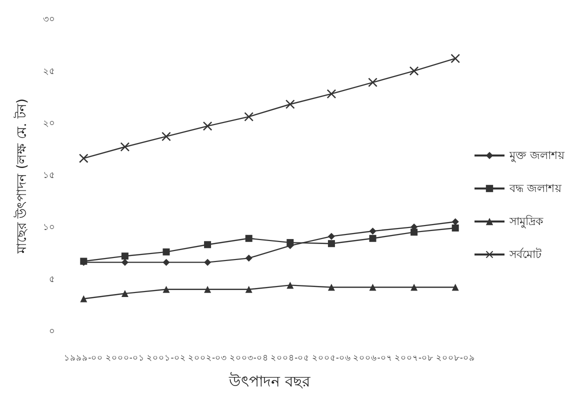  I want to click on y-axis-title: মাছের উৎপাদন (লক্ষ মে. টন), so click(22, 176).